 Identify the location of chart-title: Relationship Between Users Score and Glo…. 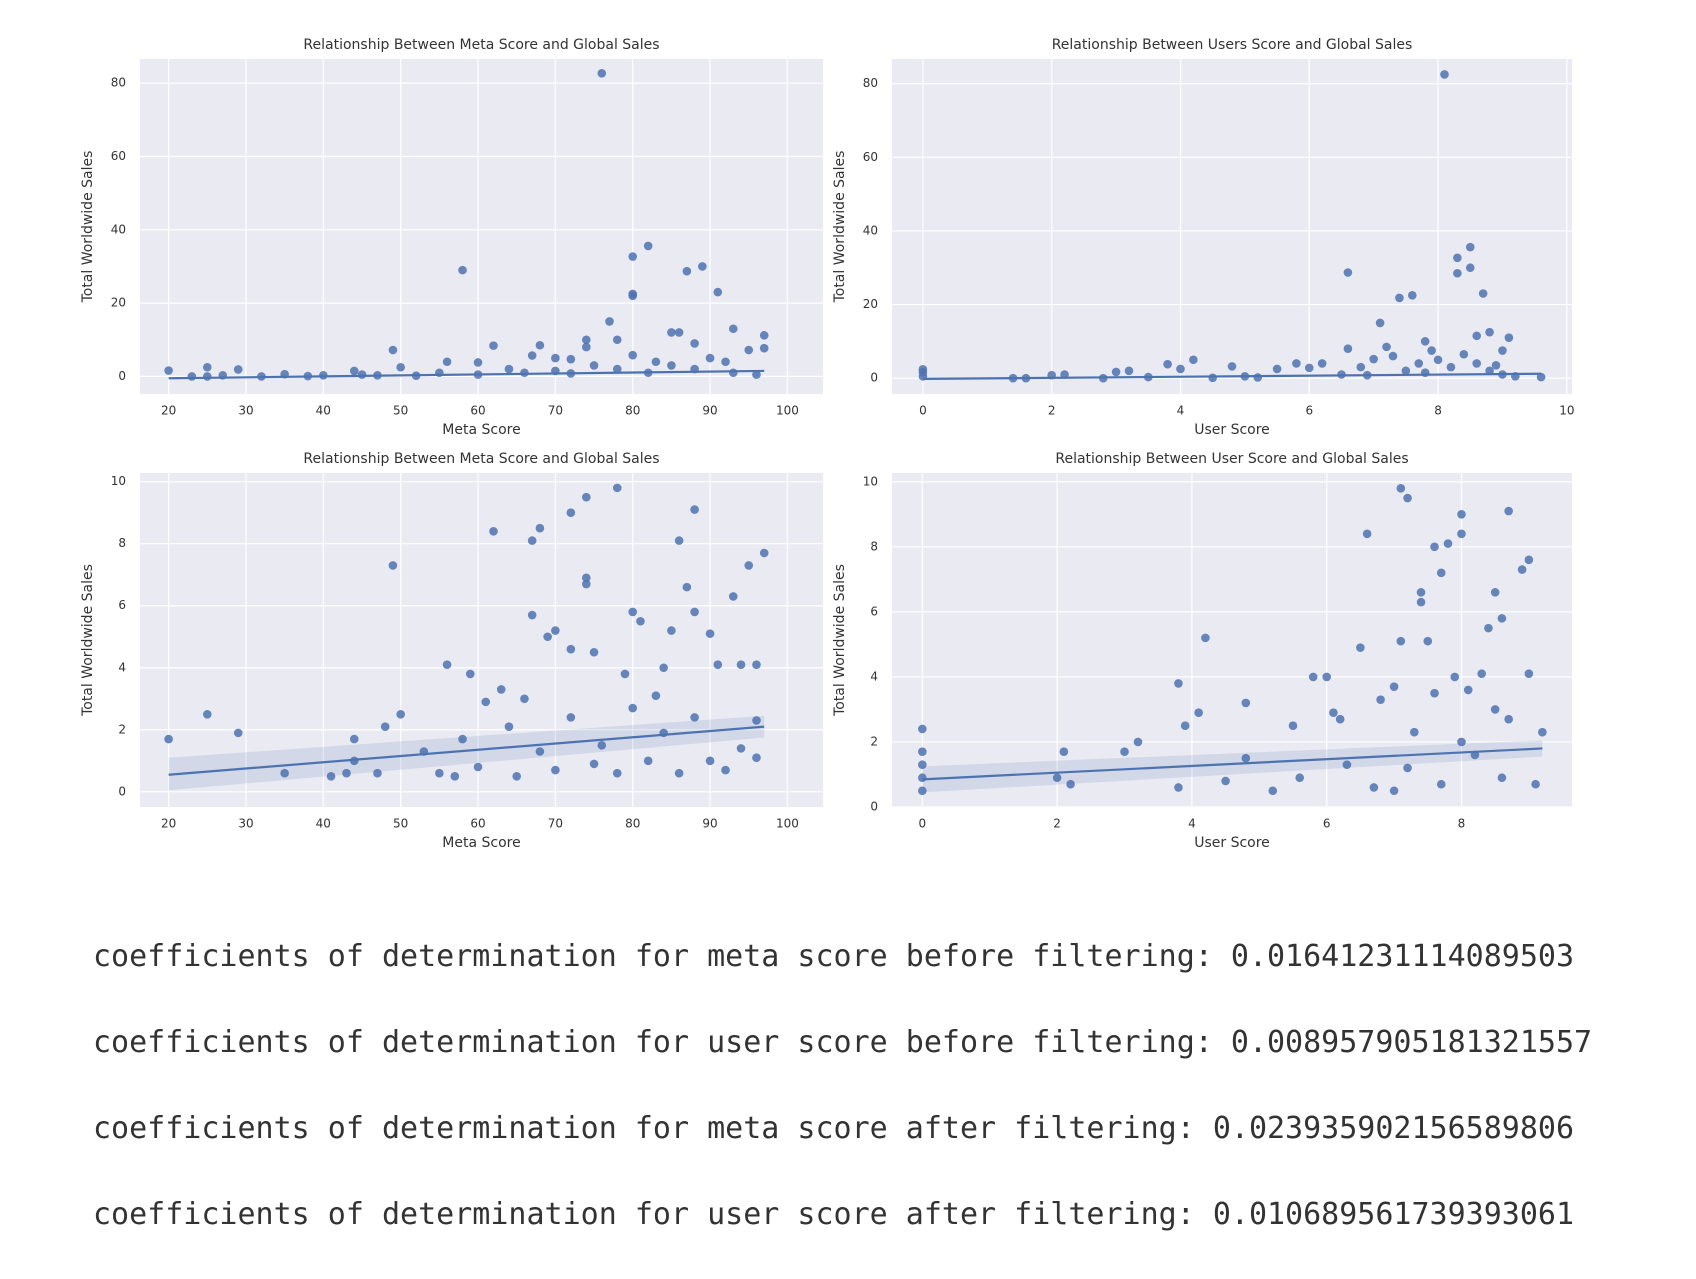
(1232, 45).